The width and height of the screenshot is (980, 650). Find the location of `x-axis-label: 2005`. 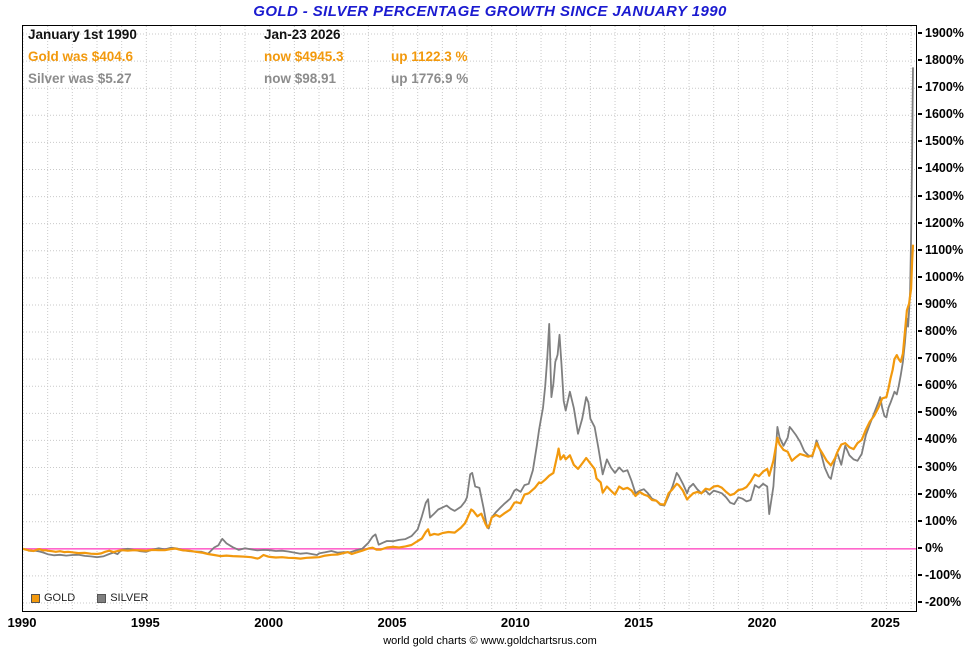

x-axis-label: 2005 is located at coordinates (392, 622).